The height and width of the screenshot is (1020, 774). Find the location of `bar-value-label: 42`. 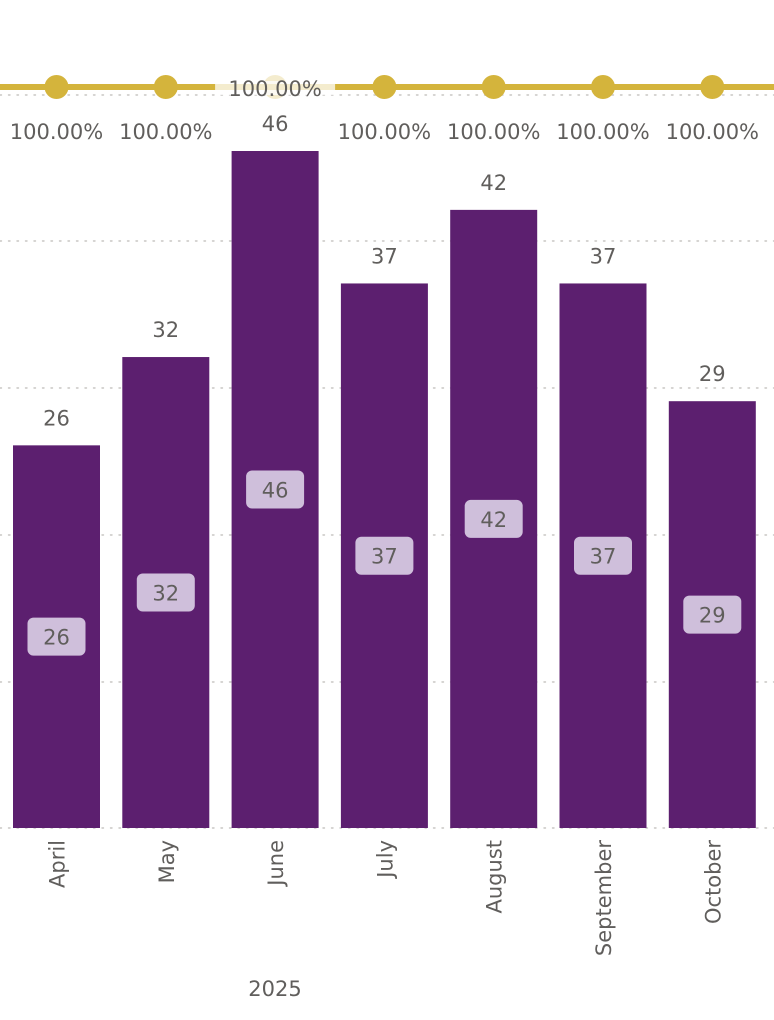

bar-value-label: 42 is located at coordinates (493, 183).